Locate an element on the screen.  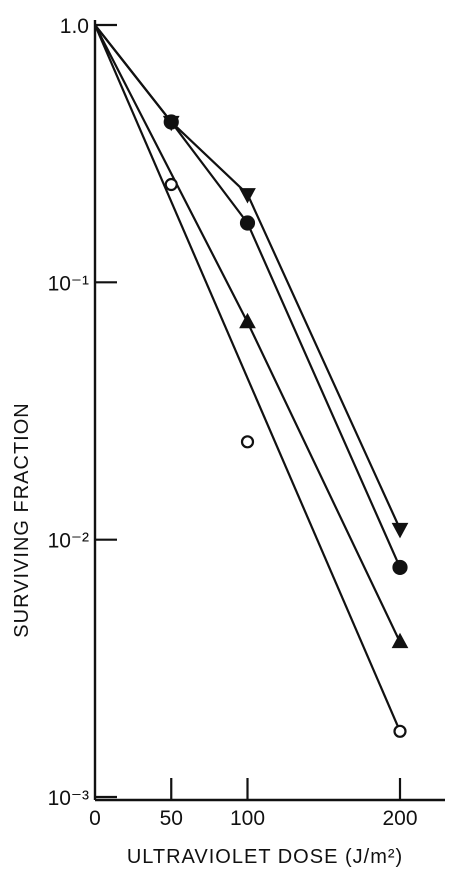
x-tick-label: 0 is located at coordinates (95, 818).